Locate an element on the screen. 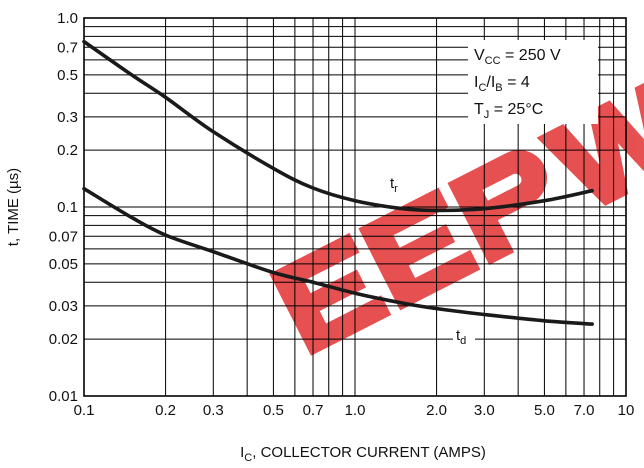  x-tick-label: 0.2 is located at coordinates (165, 410).